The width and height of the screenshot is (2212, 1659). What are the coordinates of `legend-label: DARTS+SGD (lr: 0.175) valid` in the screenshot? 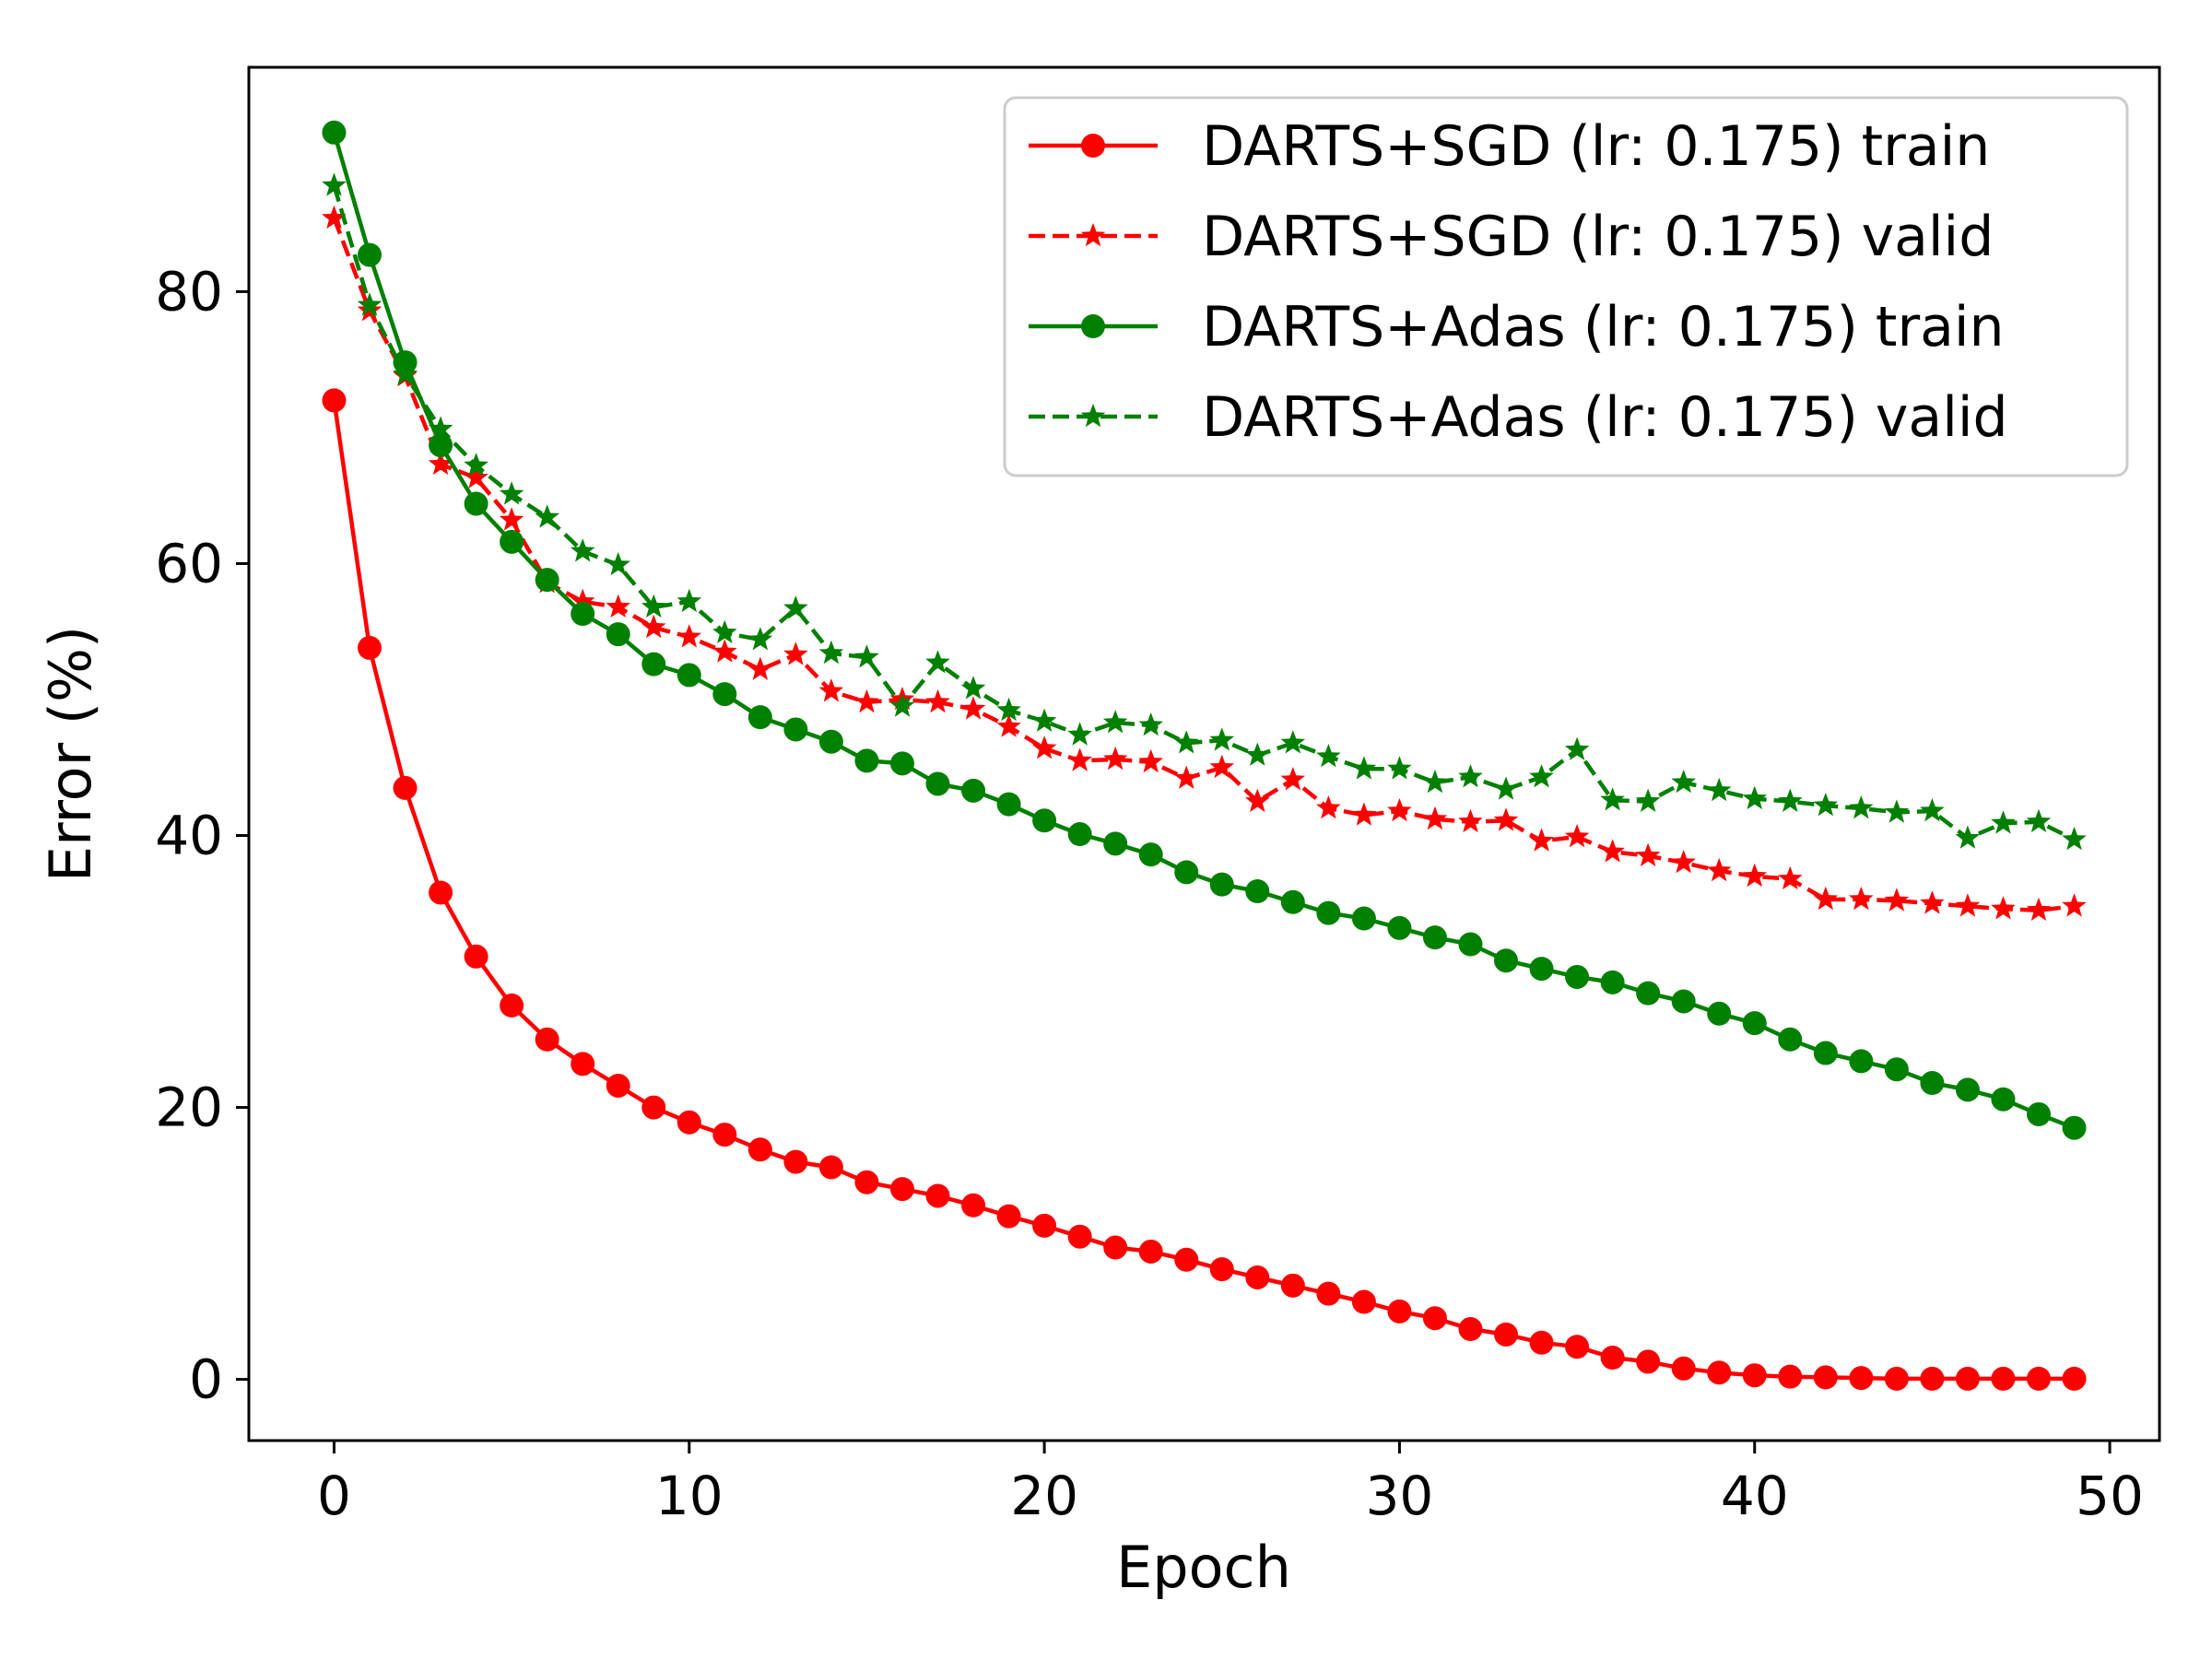 It's located at (1598, 237).